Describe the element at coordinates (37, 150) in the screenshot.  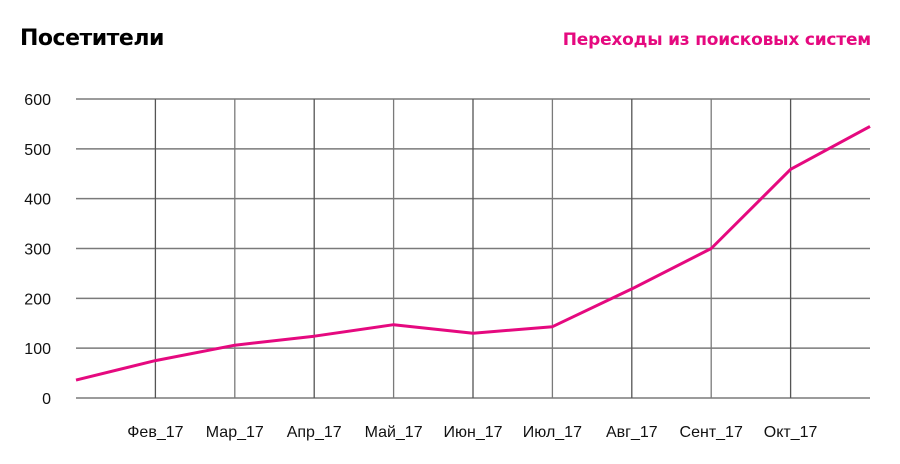
I see `y-tick-label: 500` at that location.